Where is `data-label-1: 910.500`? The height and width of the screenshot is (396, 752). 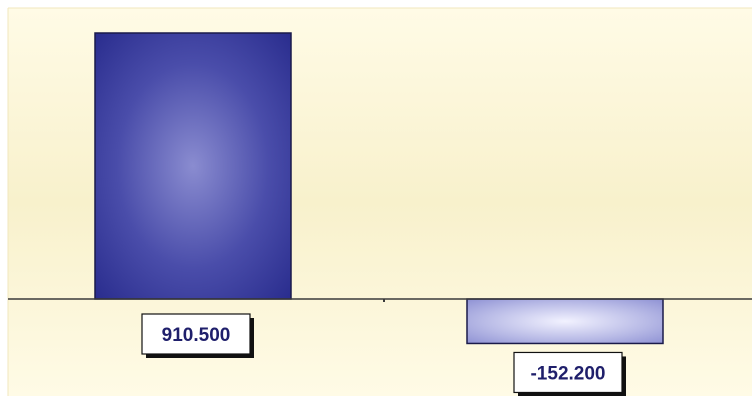
data-label-1: 910.500 is located at coordinates (197, 335).